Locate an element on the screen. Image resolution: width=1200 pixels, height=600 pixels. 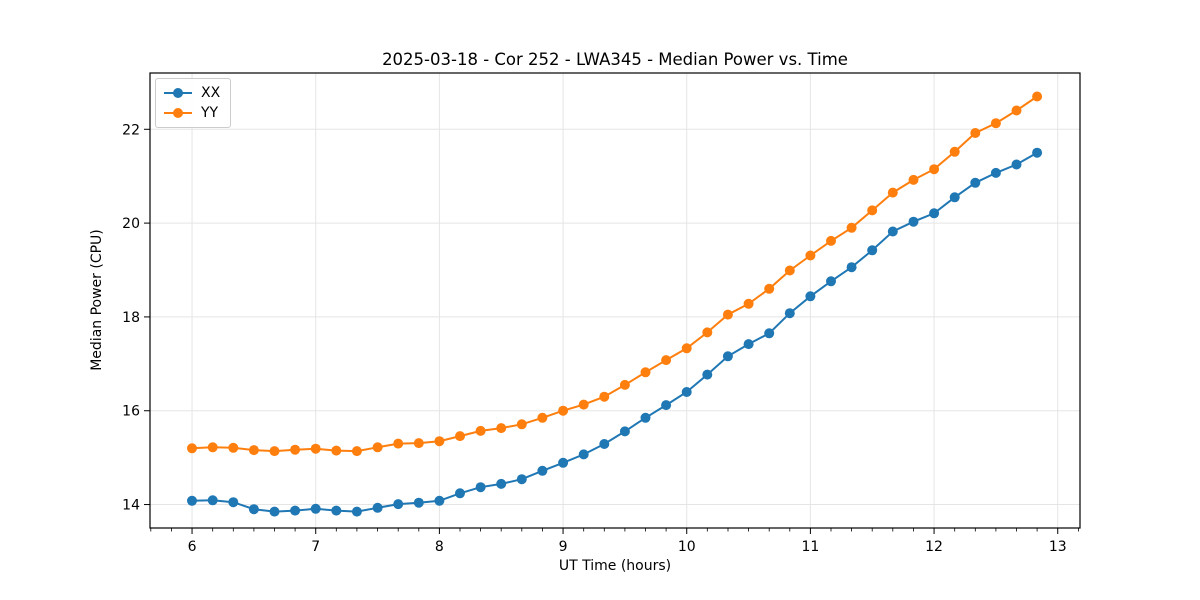
x-tick-label-8: 8 is located at coordinates (439, 547).